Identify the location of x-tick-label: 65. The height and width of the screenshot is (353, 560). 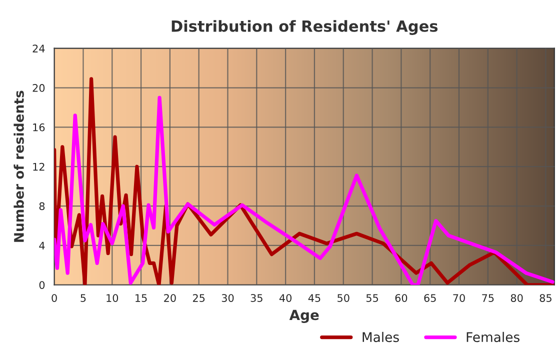
(430, 298).